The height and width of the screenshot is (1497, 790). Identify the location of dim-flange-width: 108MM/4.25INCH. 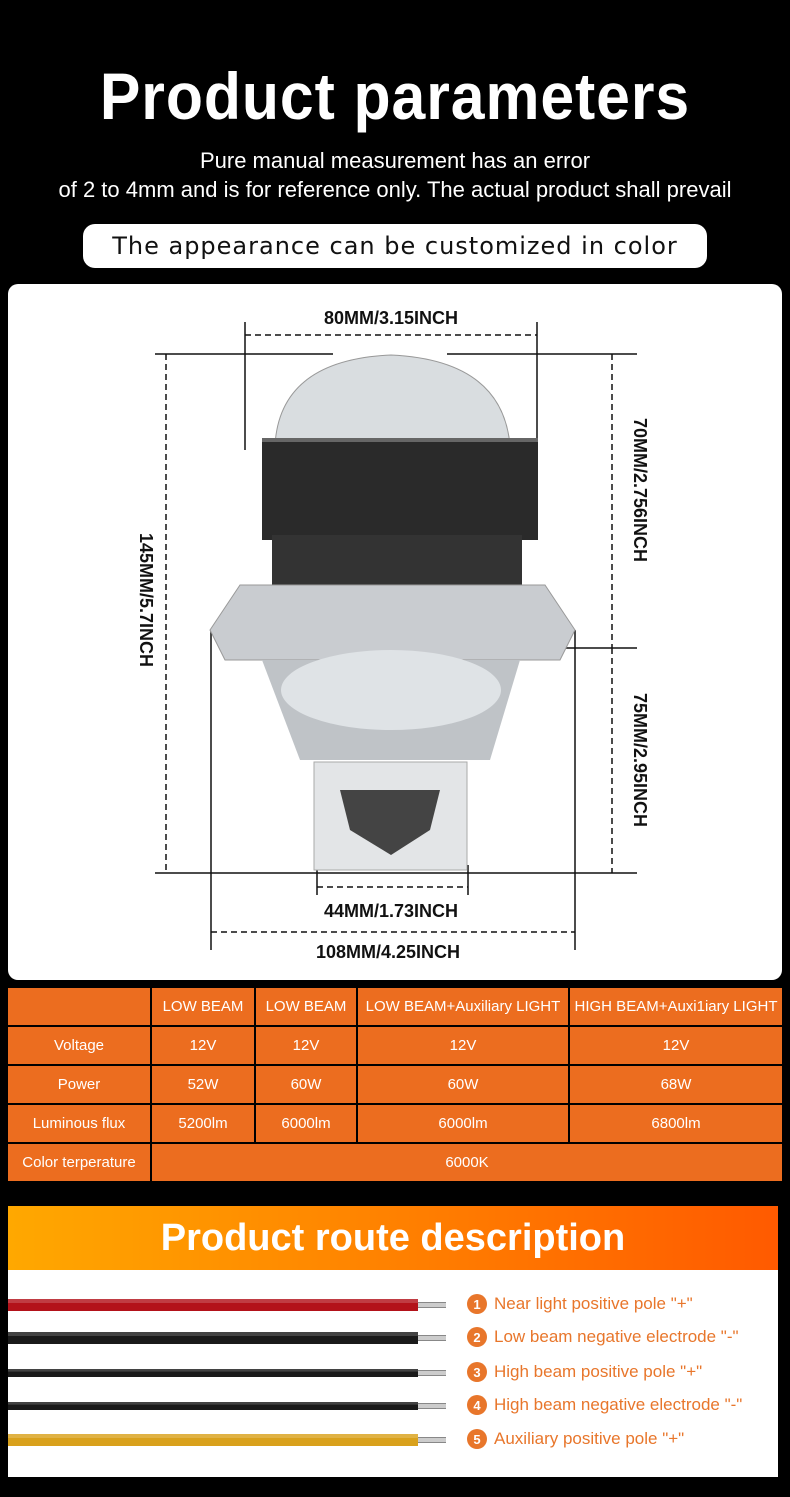
(388, 952).